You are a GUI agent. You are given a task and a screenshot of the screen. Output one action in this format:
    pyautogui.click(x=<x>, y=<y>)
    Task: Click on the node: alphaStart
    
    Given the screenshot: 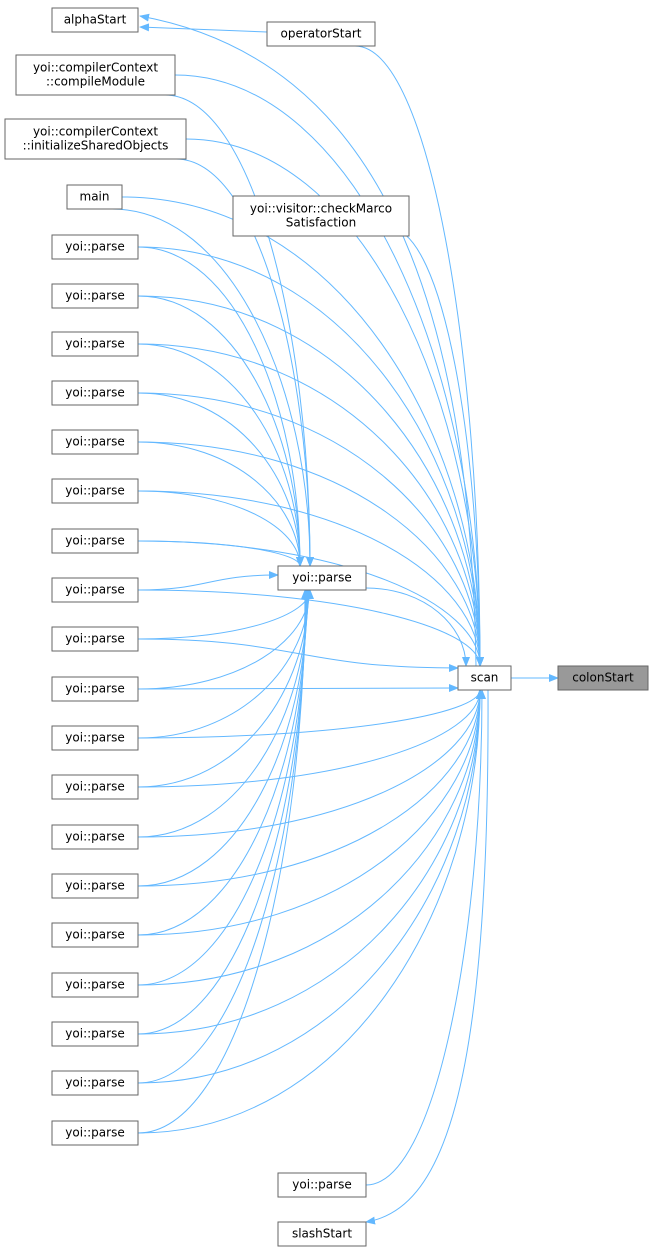 What is the action you would take?
    pyautogui.click(x=95, y=20)
    